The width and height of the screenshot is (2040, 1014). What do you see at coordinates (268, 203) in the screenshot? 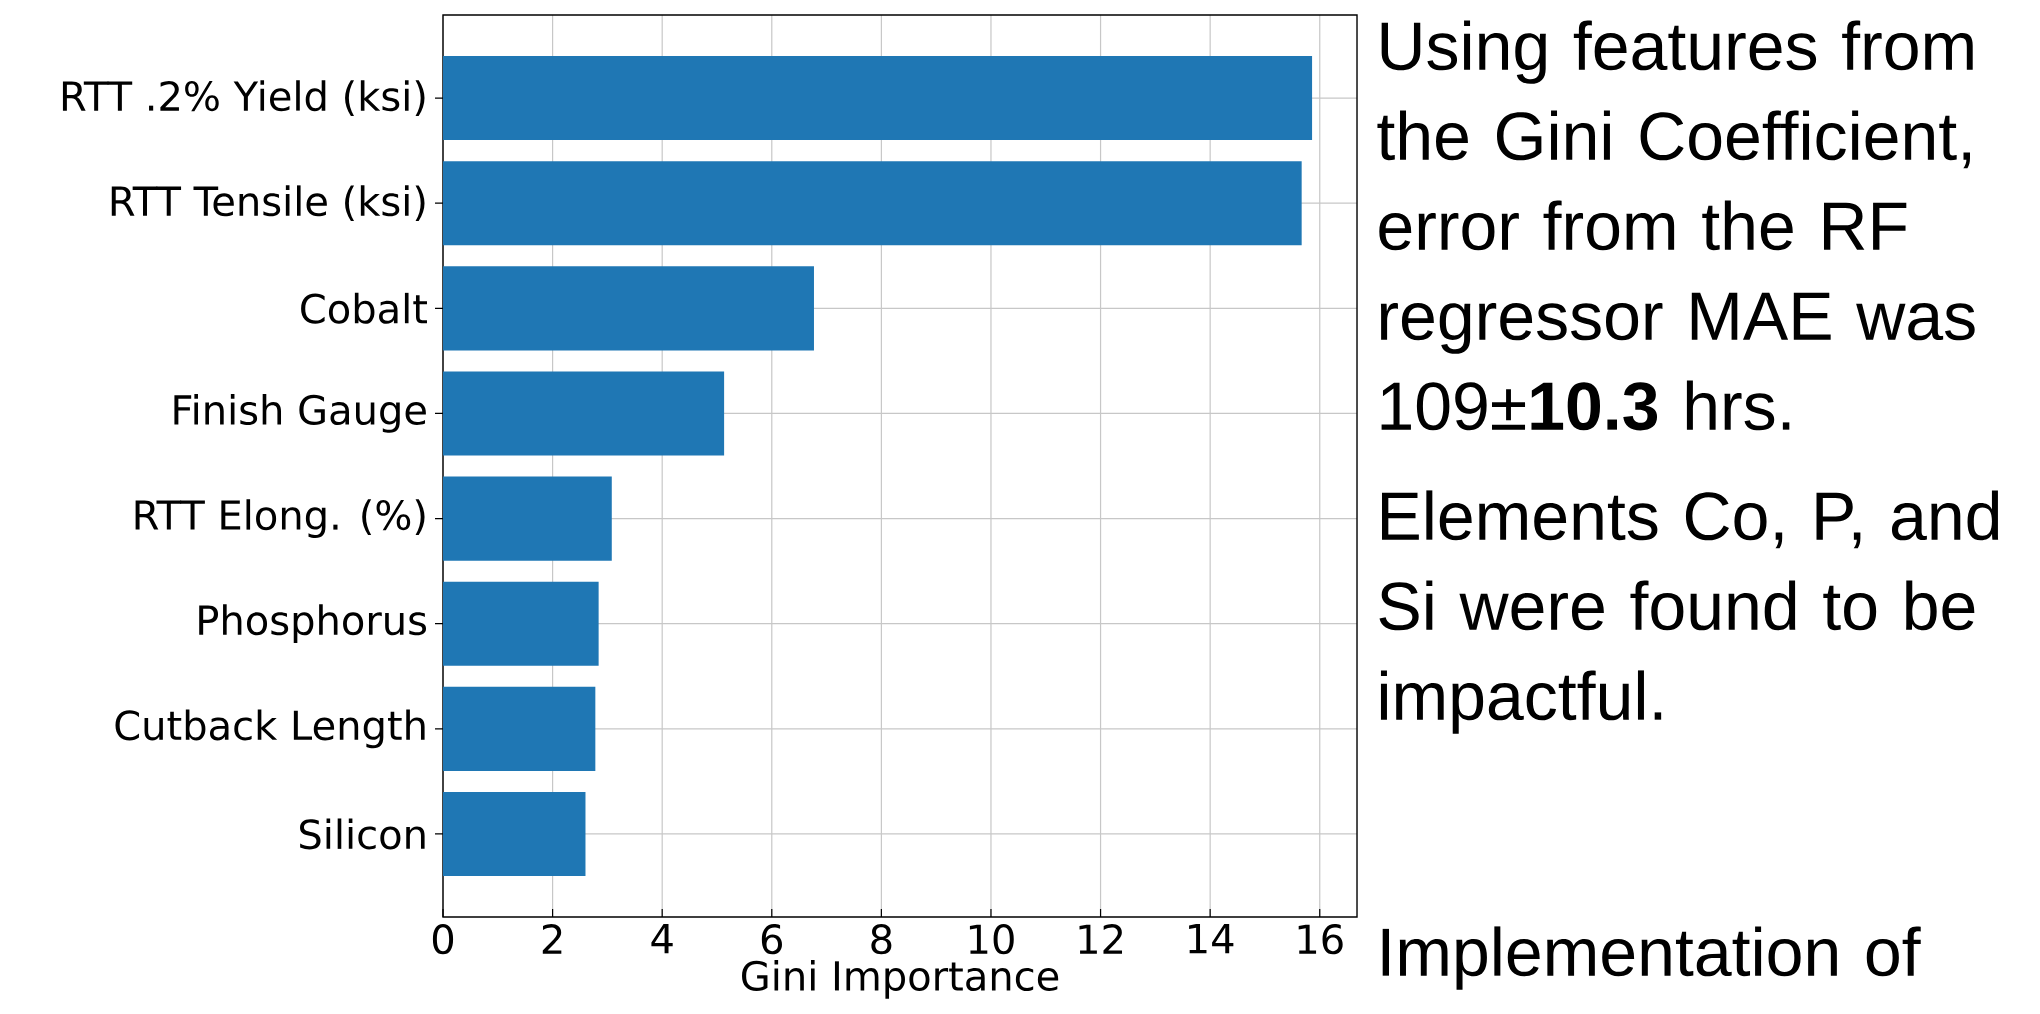
I see `y-tick-label: RTT Tensile (ksi)` at bounding box center [268, 203].